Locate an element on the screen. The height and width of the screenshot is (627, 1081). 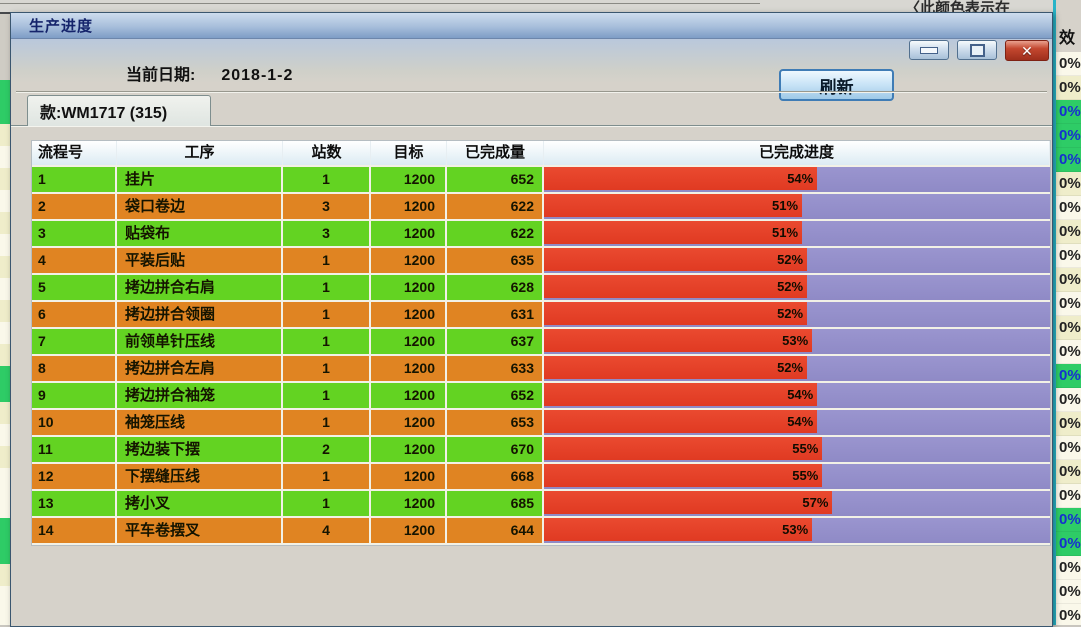
close-button: ✕ is located at coordinates (1027, 50).